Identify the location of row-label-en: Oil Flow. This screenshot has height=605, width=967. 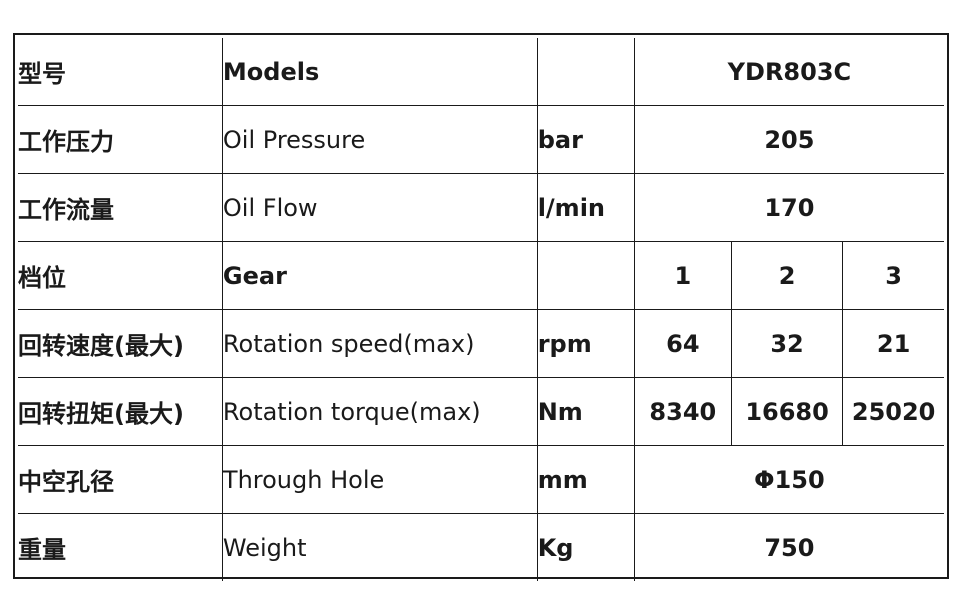
(379, 207).